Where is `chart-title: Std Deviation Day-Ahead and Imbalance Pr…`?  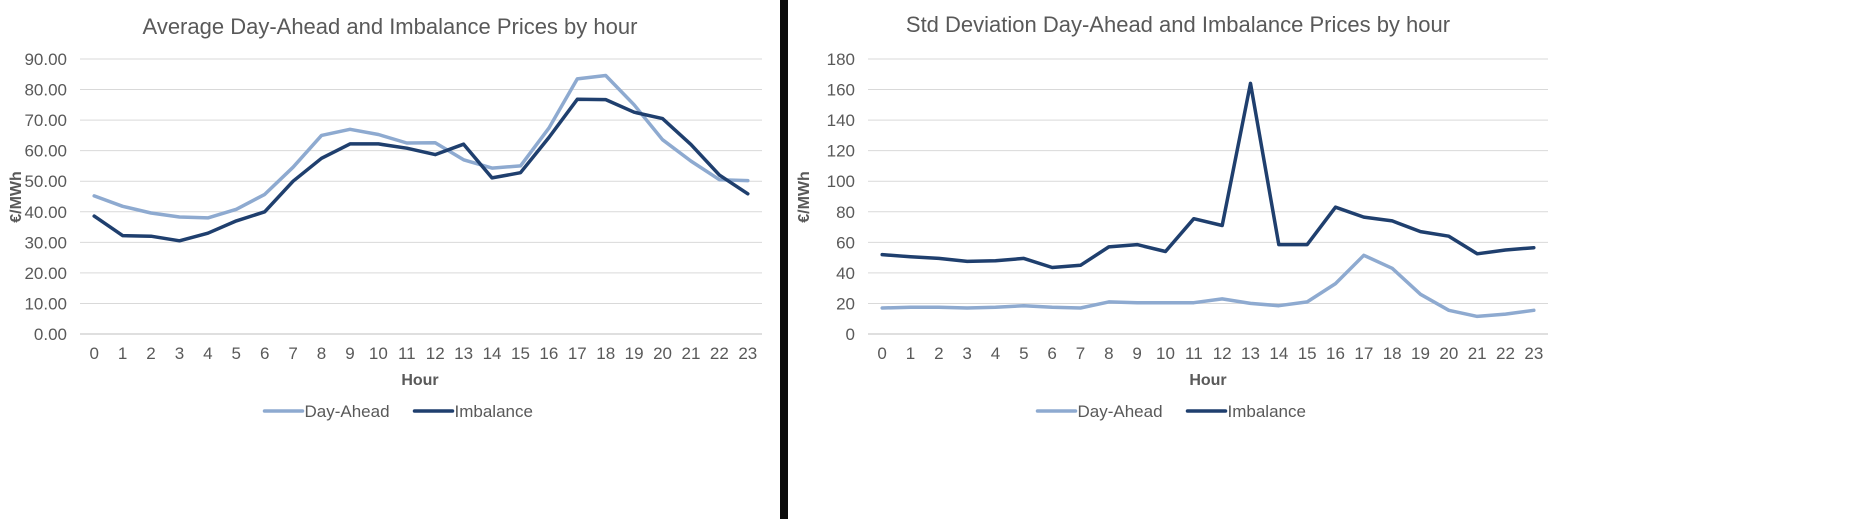
chart-title: Std Deviation Day-Ahead and Imbalance Pr… is located at coordinates (1178, 24).